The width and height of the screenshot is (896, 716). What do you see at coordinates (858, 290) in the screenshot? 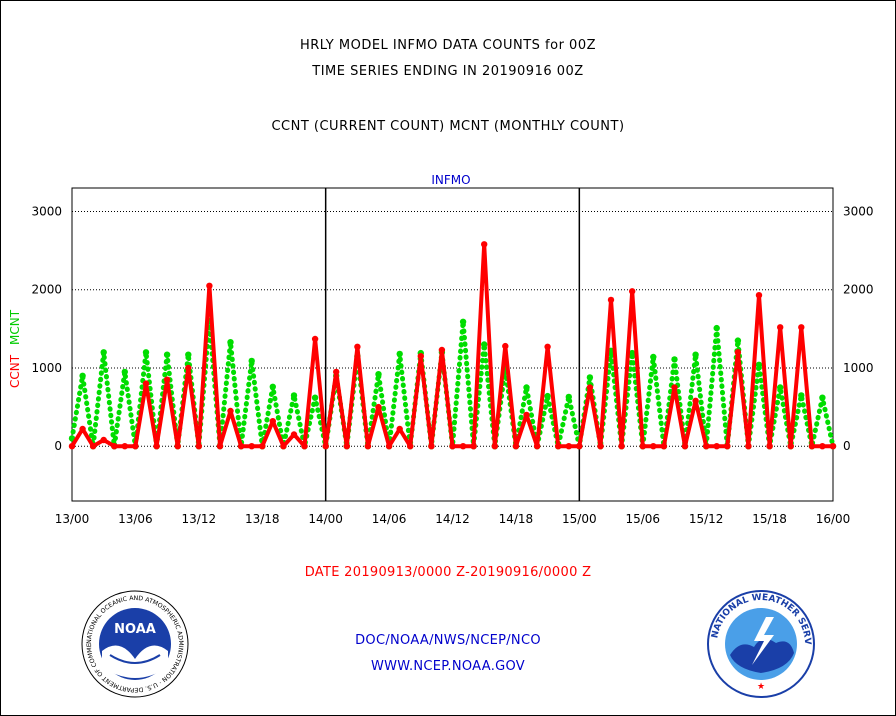
I see `y-tick-label-right-2: 2000` at bounding box center [858, 290].